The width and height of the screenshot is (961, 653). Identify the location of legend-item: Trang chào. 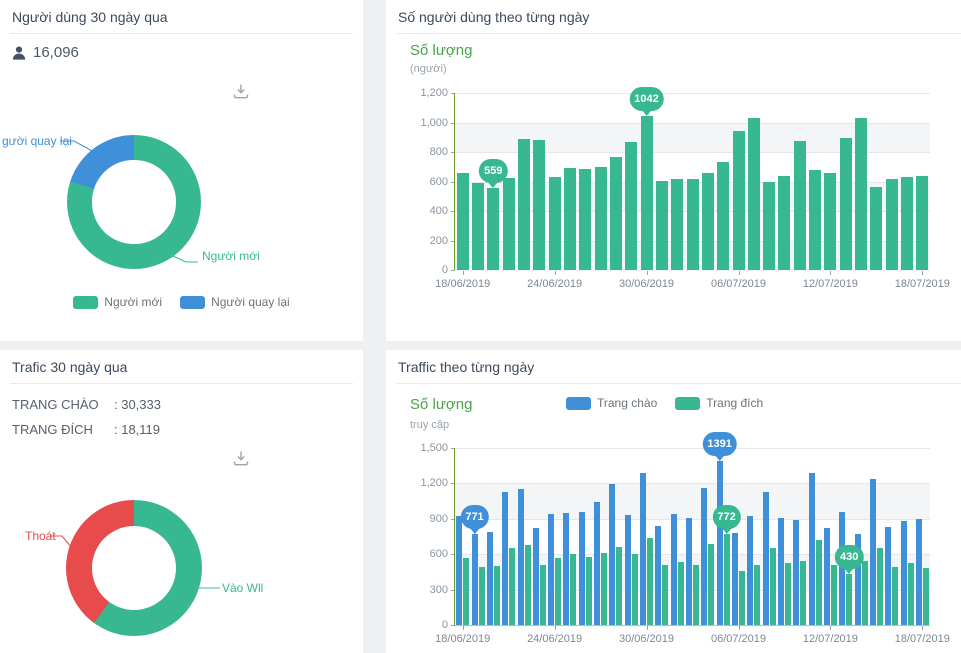
(611, 403).